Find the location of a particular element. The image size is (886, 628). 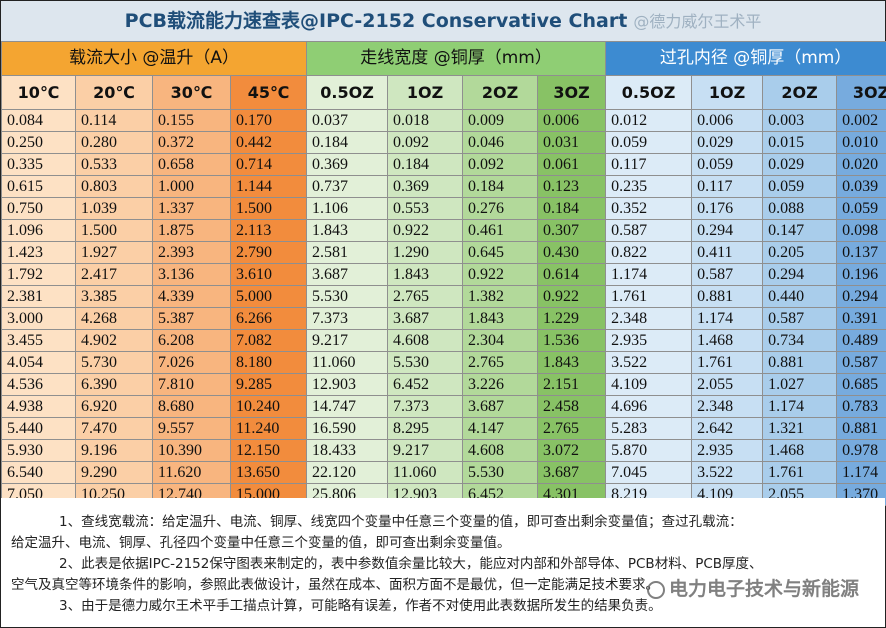

table-cell: 0.147 is located at coordinates (800, 230).